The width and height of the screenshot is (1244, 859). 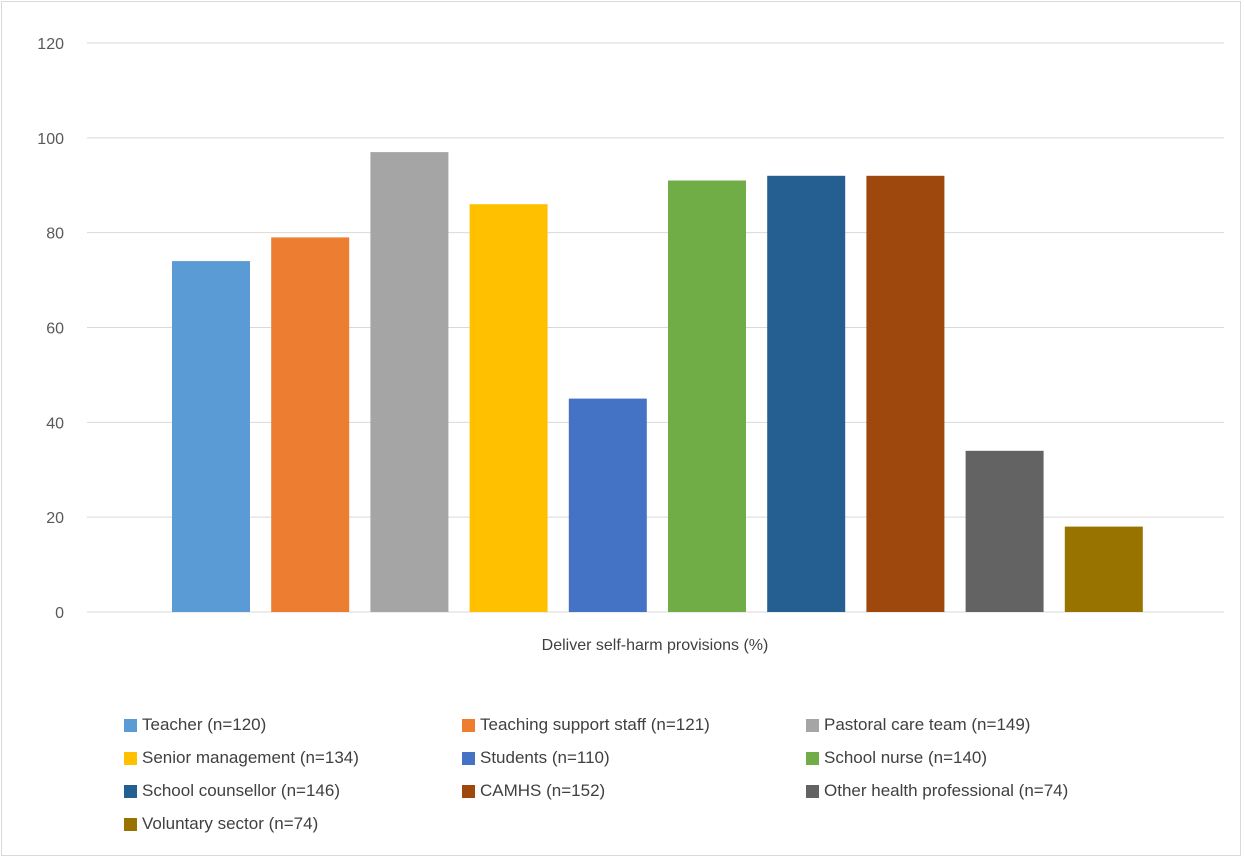 I want to click on y-tick-label: 100, so click(x=50, y=139).